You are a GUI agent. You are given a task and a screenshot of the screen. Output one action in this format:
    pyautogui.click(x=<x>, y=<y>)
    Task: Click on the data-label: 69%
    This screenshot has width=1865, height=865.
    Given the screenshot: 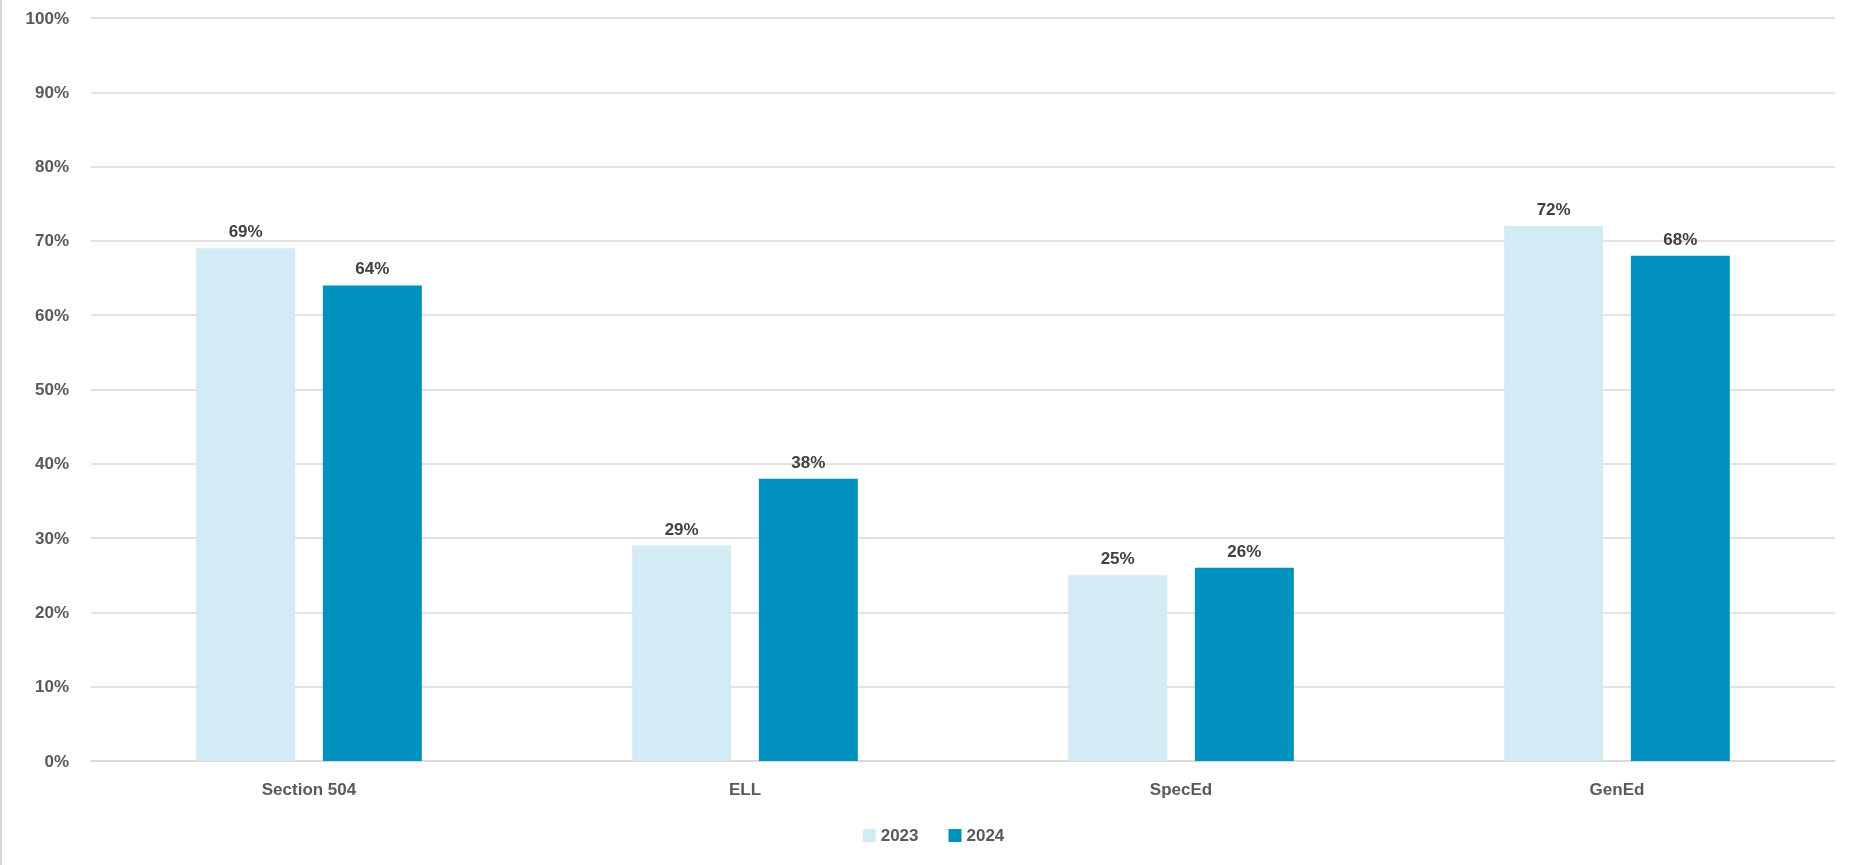 What is the action you would take?
    pyautogui.click(x=245, y=232)
    